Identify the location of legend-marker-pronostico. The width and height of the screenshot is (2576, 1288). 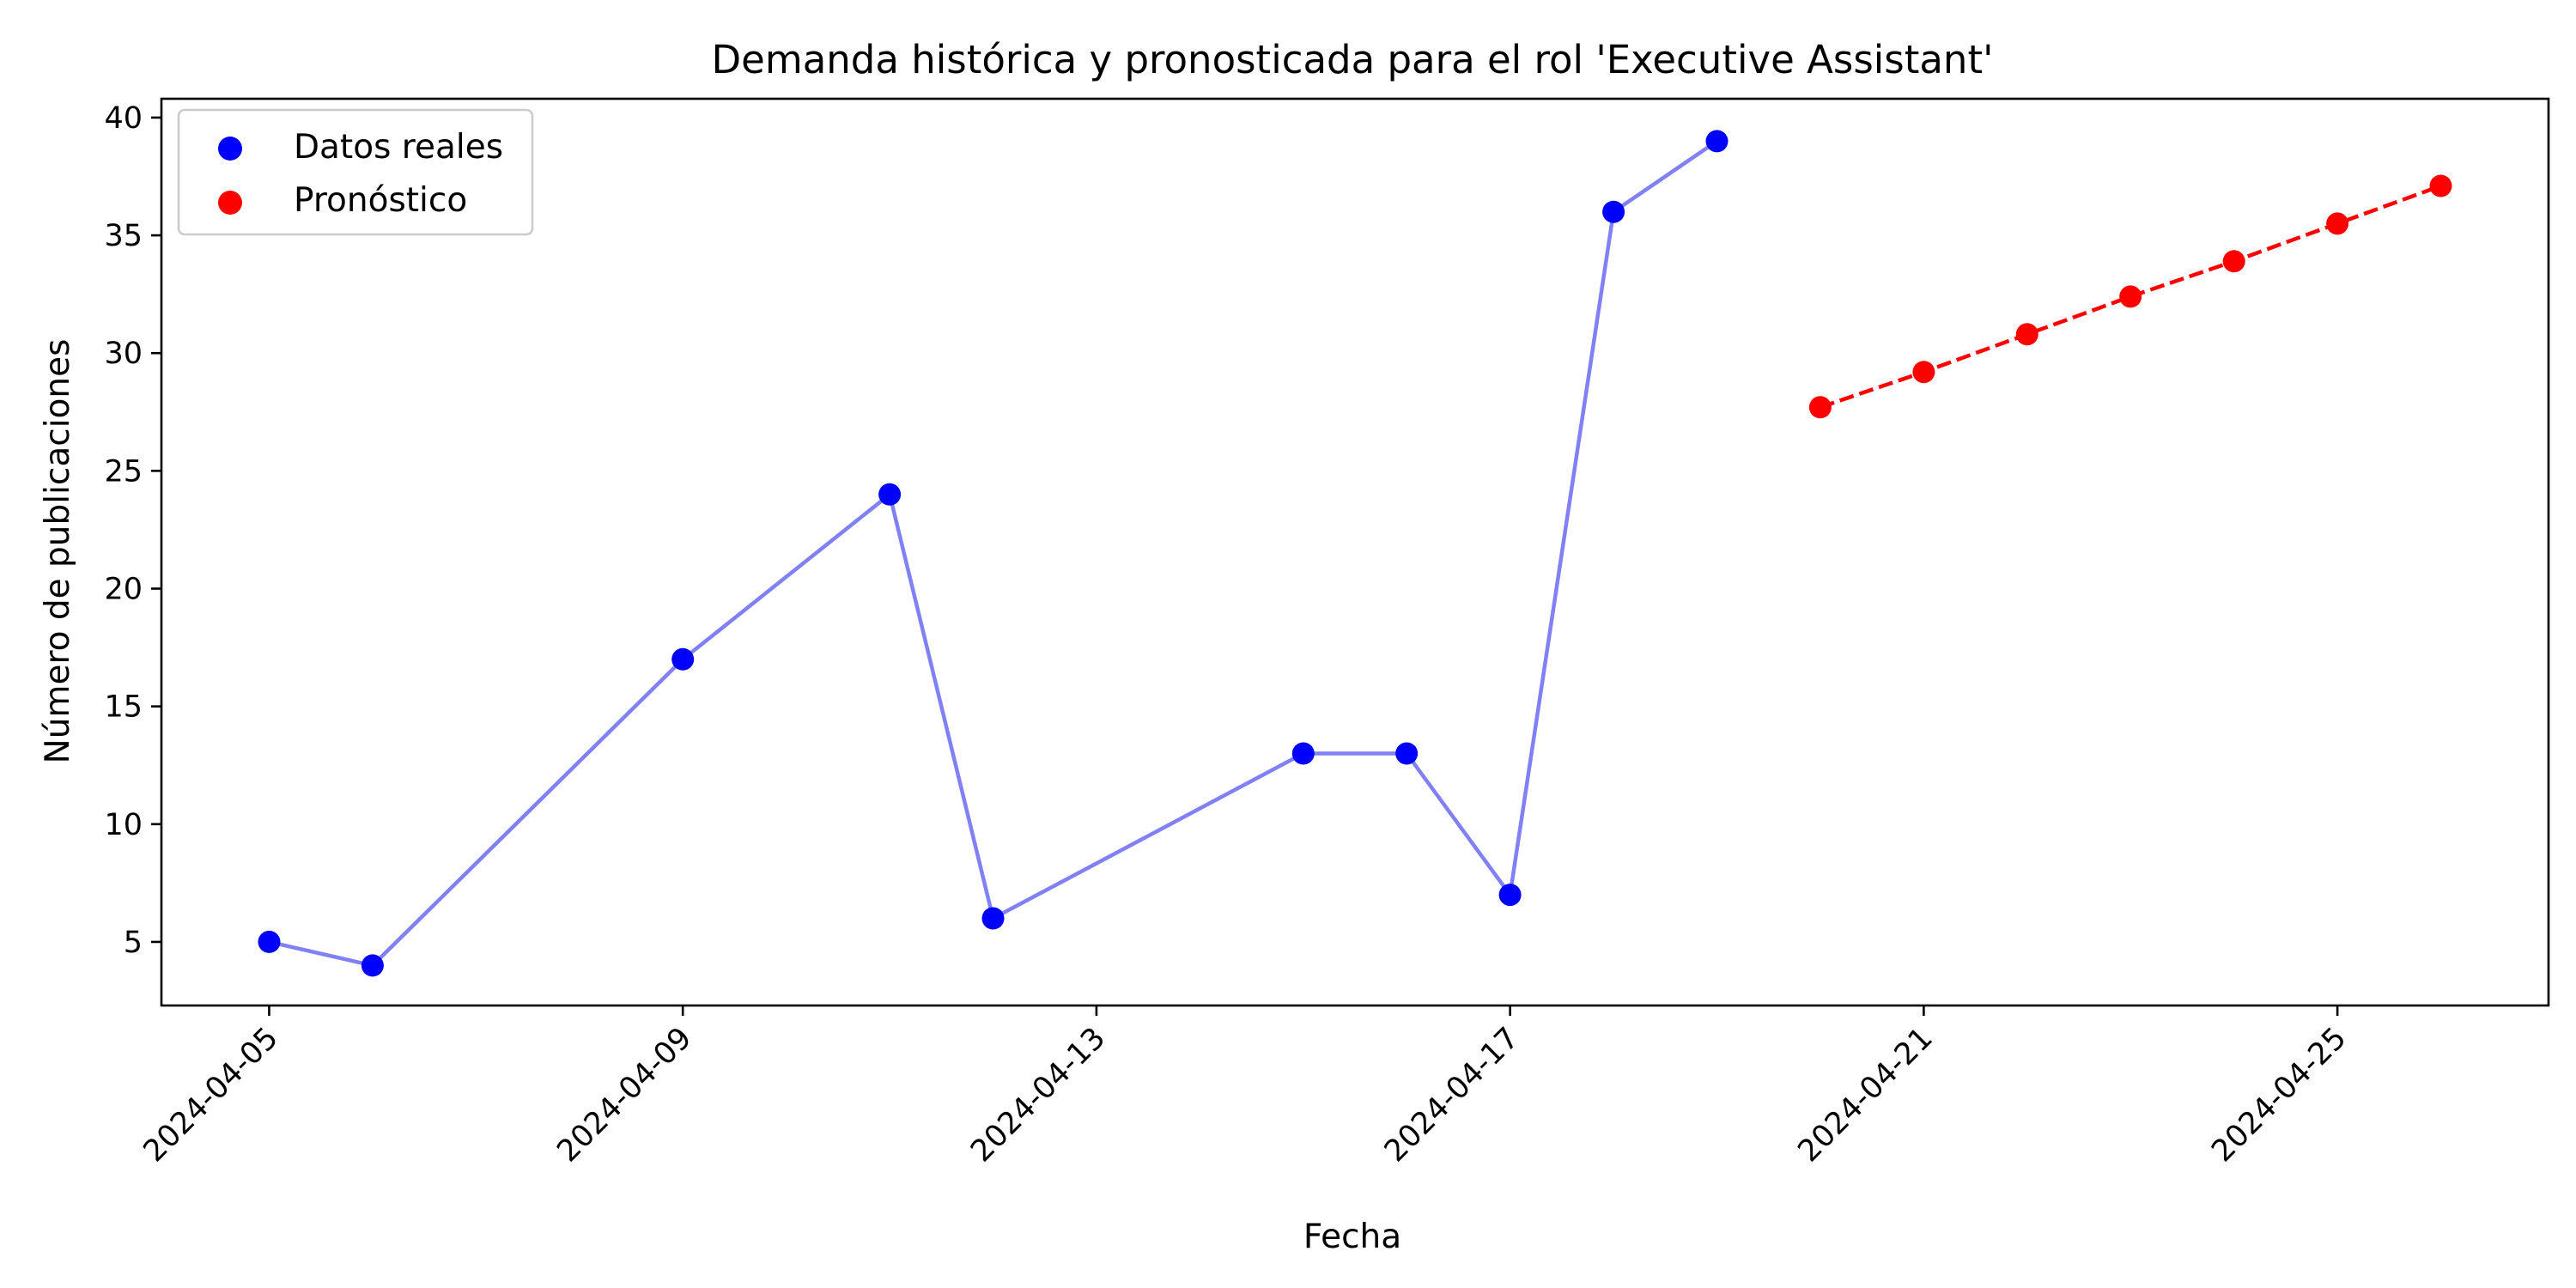
(230, 203).